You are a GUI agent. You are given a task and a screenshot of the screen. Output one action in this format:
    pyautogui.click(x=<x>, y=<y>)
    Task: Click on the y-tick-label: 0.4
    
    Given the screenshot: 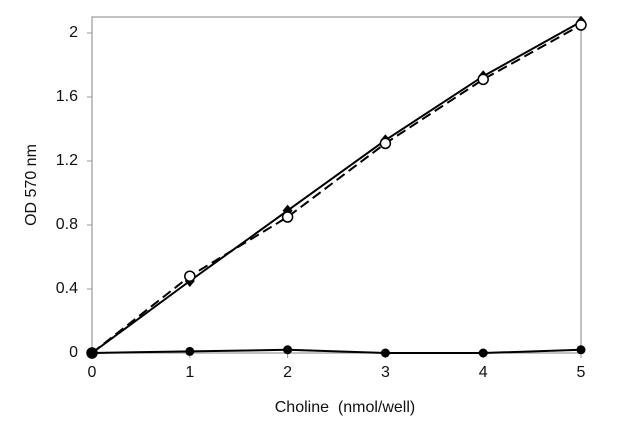 What is the action you would take?
    pyautogui.click(x=67, y=288)
    